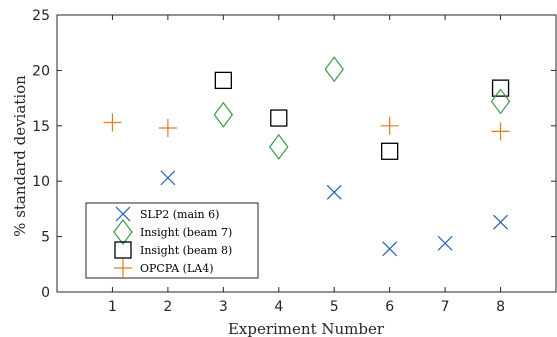 This screenshot has height=337, width=557. I want to click on y-tick-label: 0, so click(45, 293).